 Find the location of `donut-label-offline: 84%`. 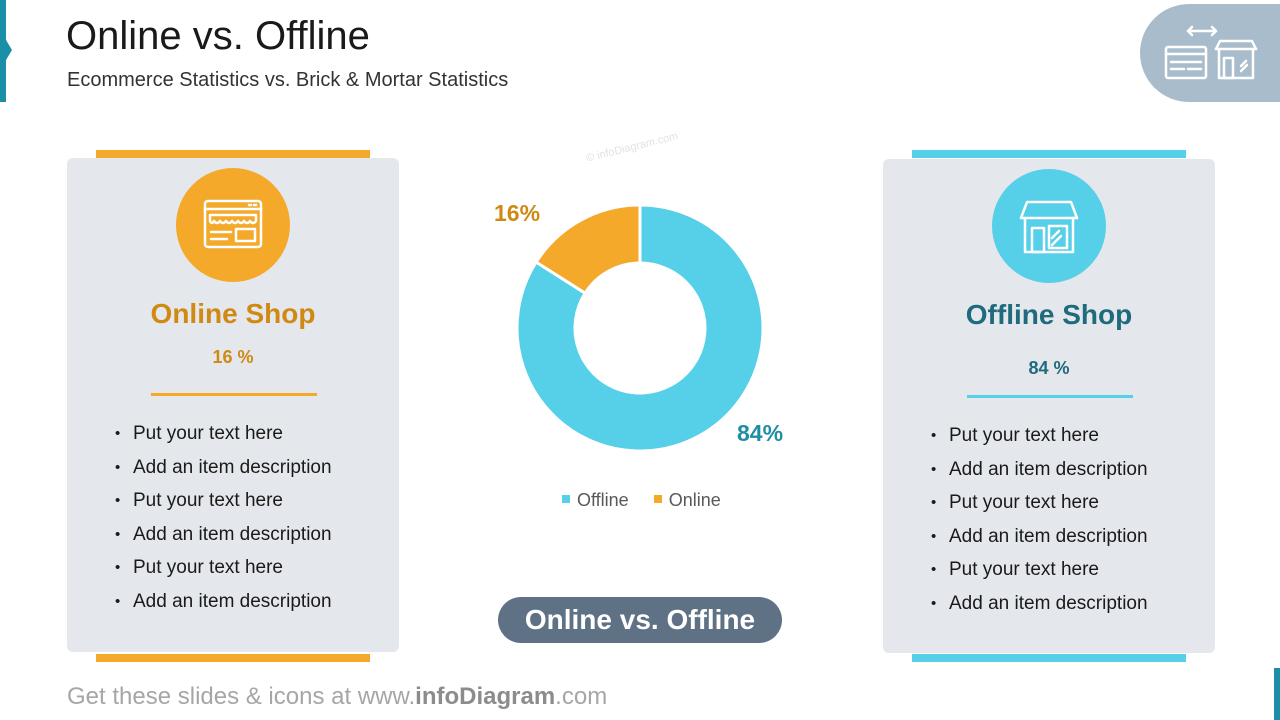

donut-label-offline: 84% is located at coordinates (760, 433).